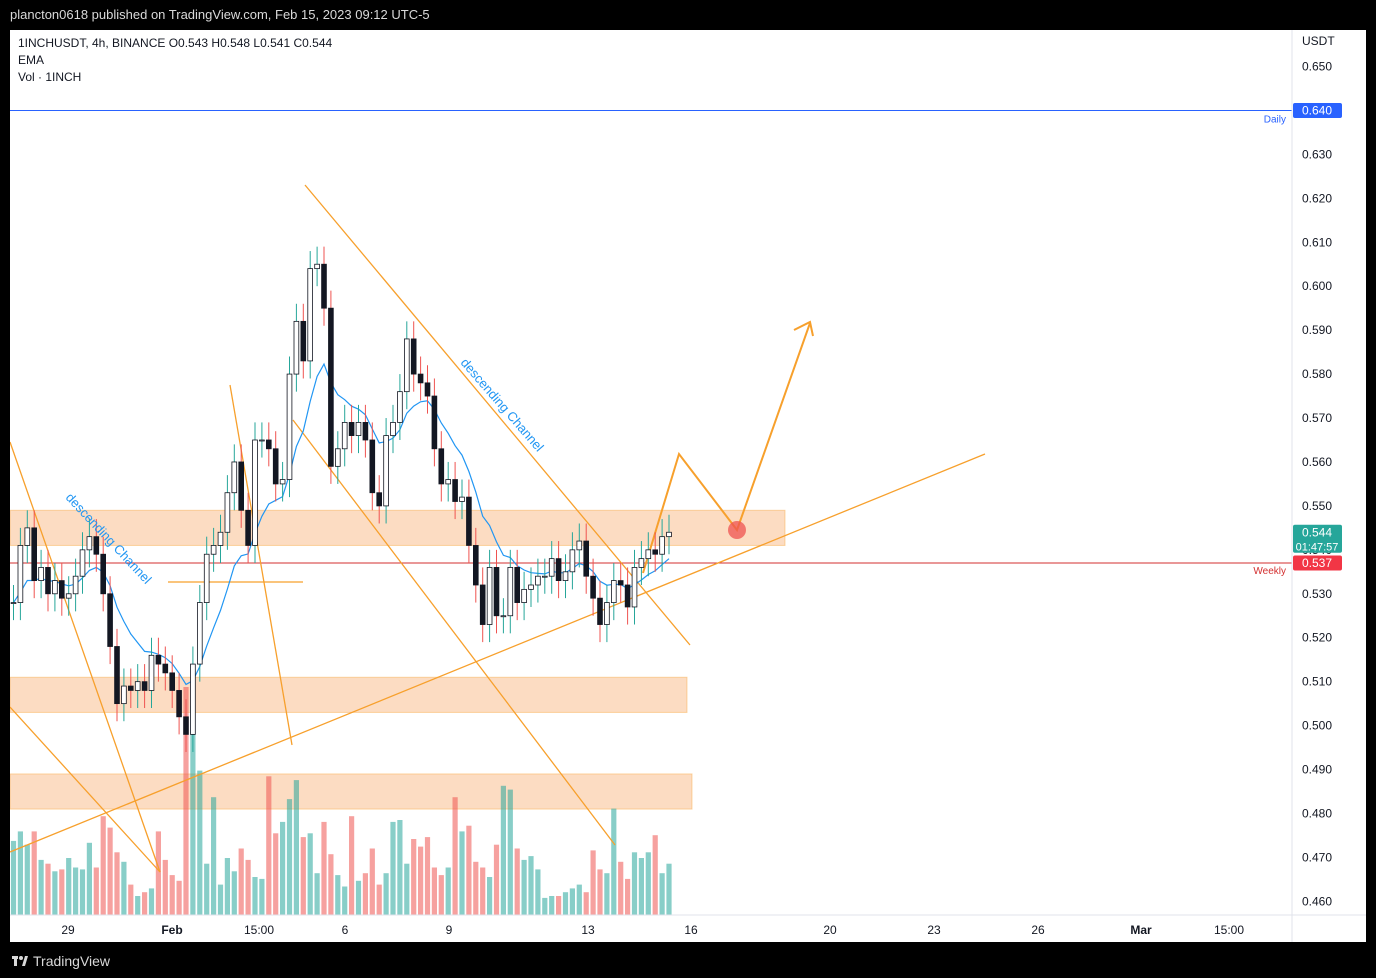 This screenshot has height=978, width=1376. I want to click on projection-arrow, so click(726, 448).